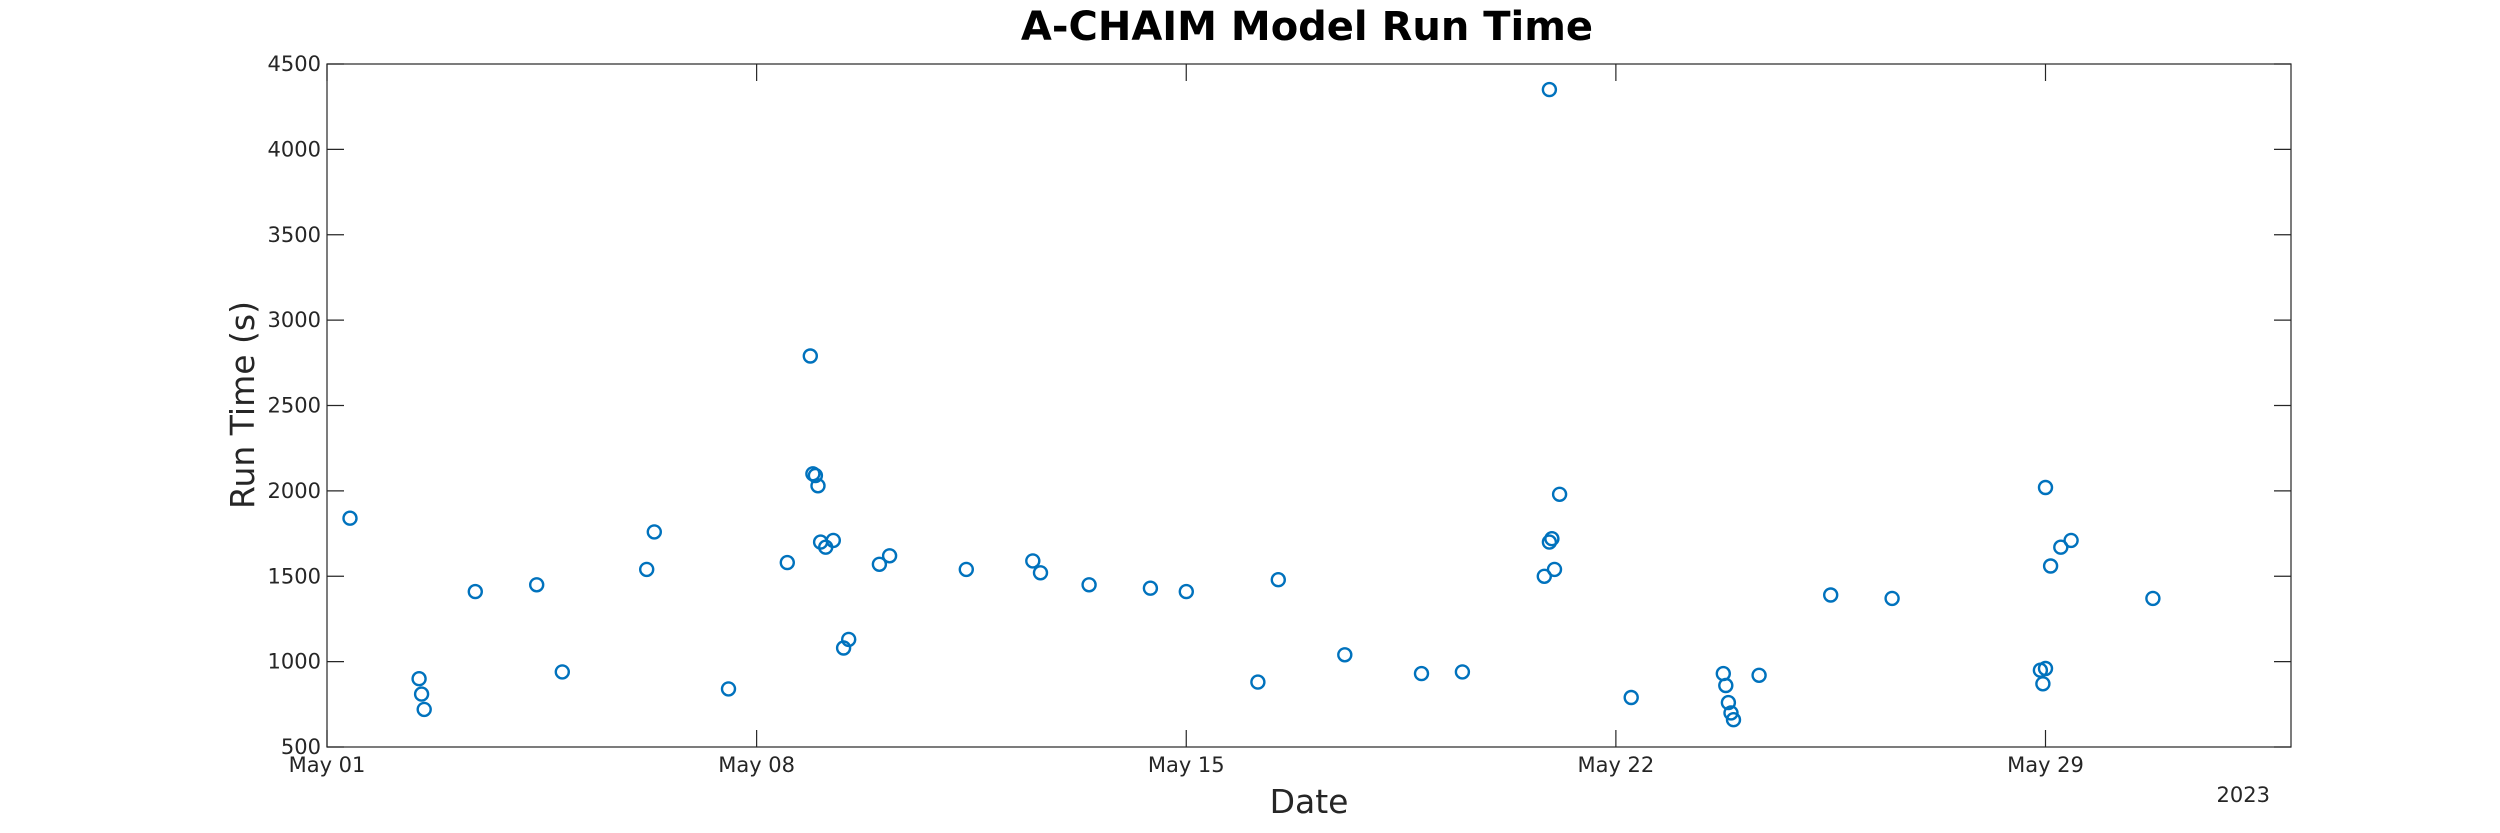 The width and height of the screenshot is (2500, 833). I want to click on y-tick-label: 500, so click(301, 747).